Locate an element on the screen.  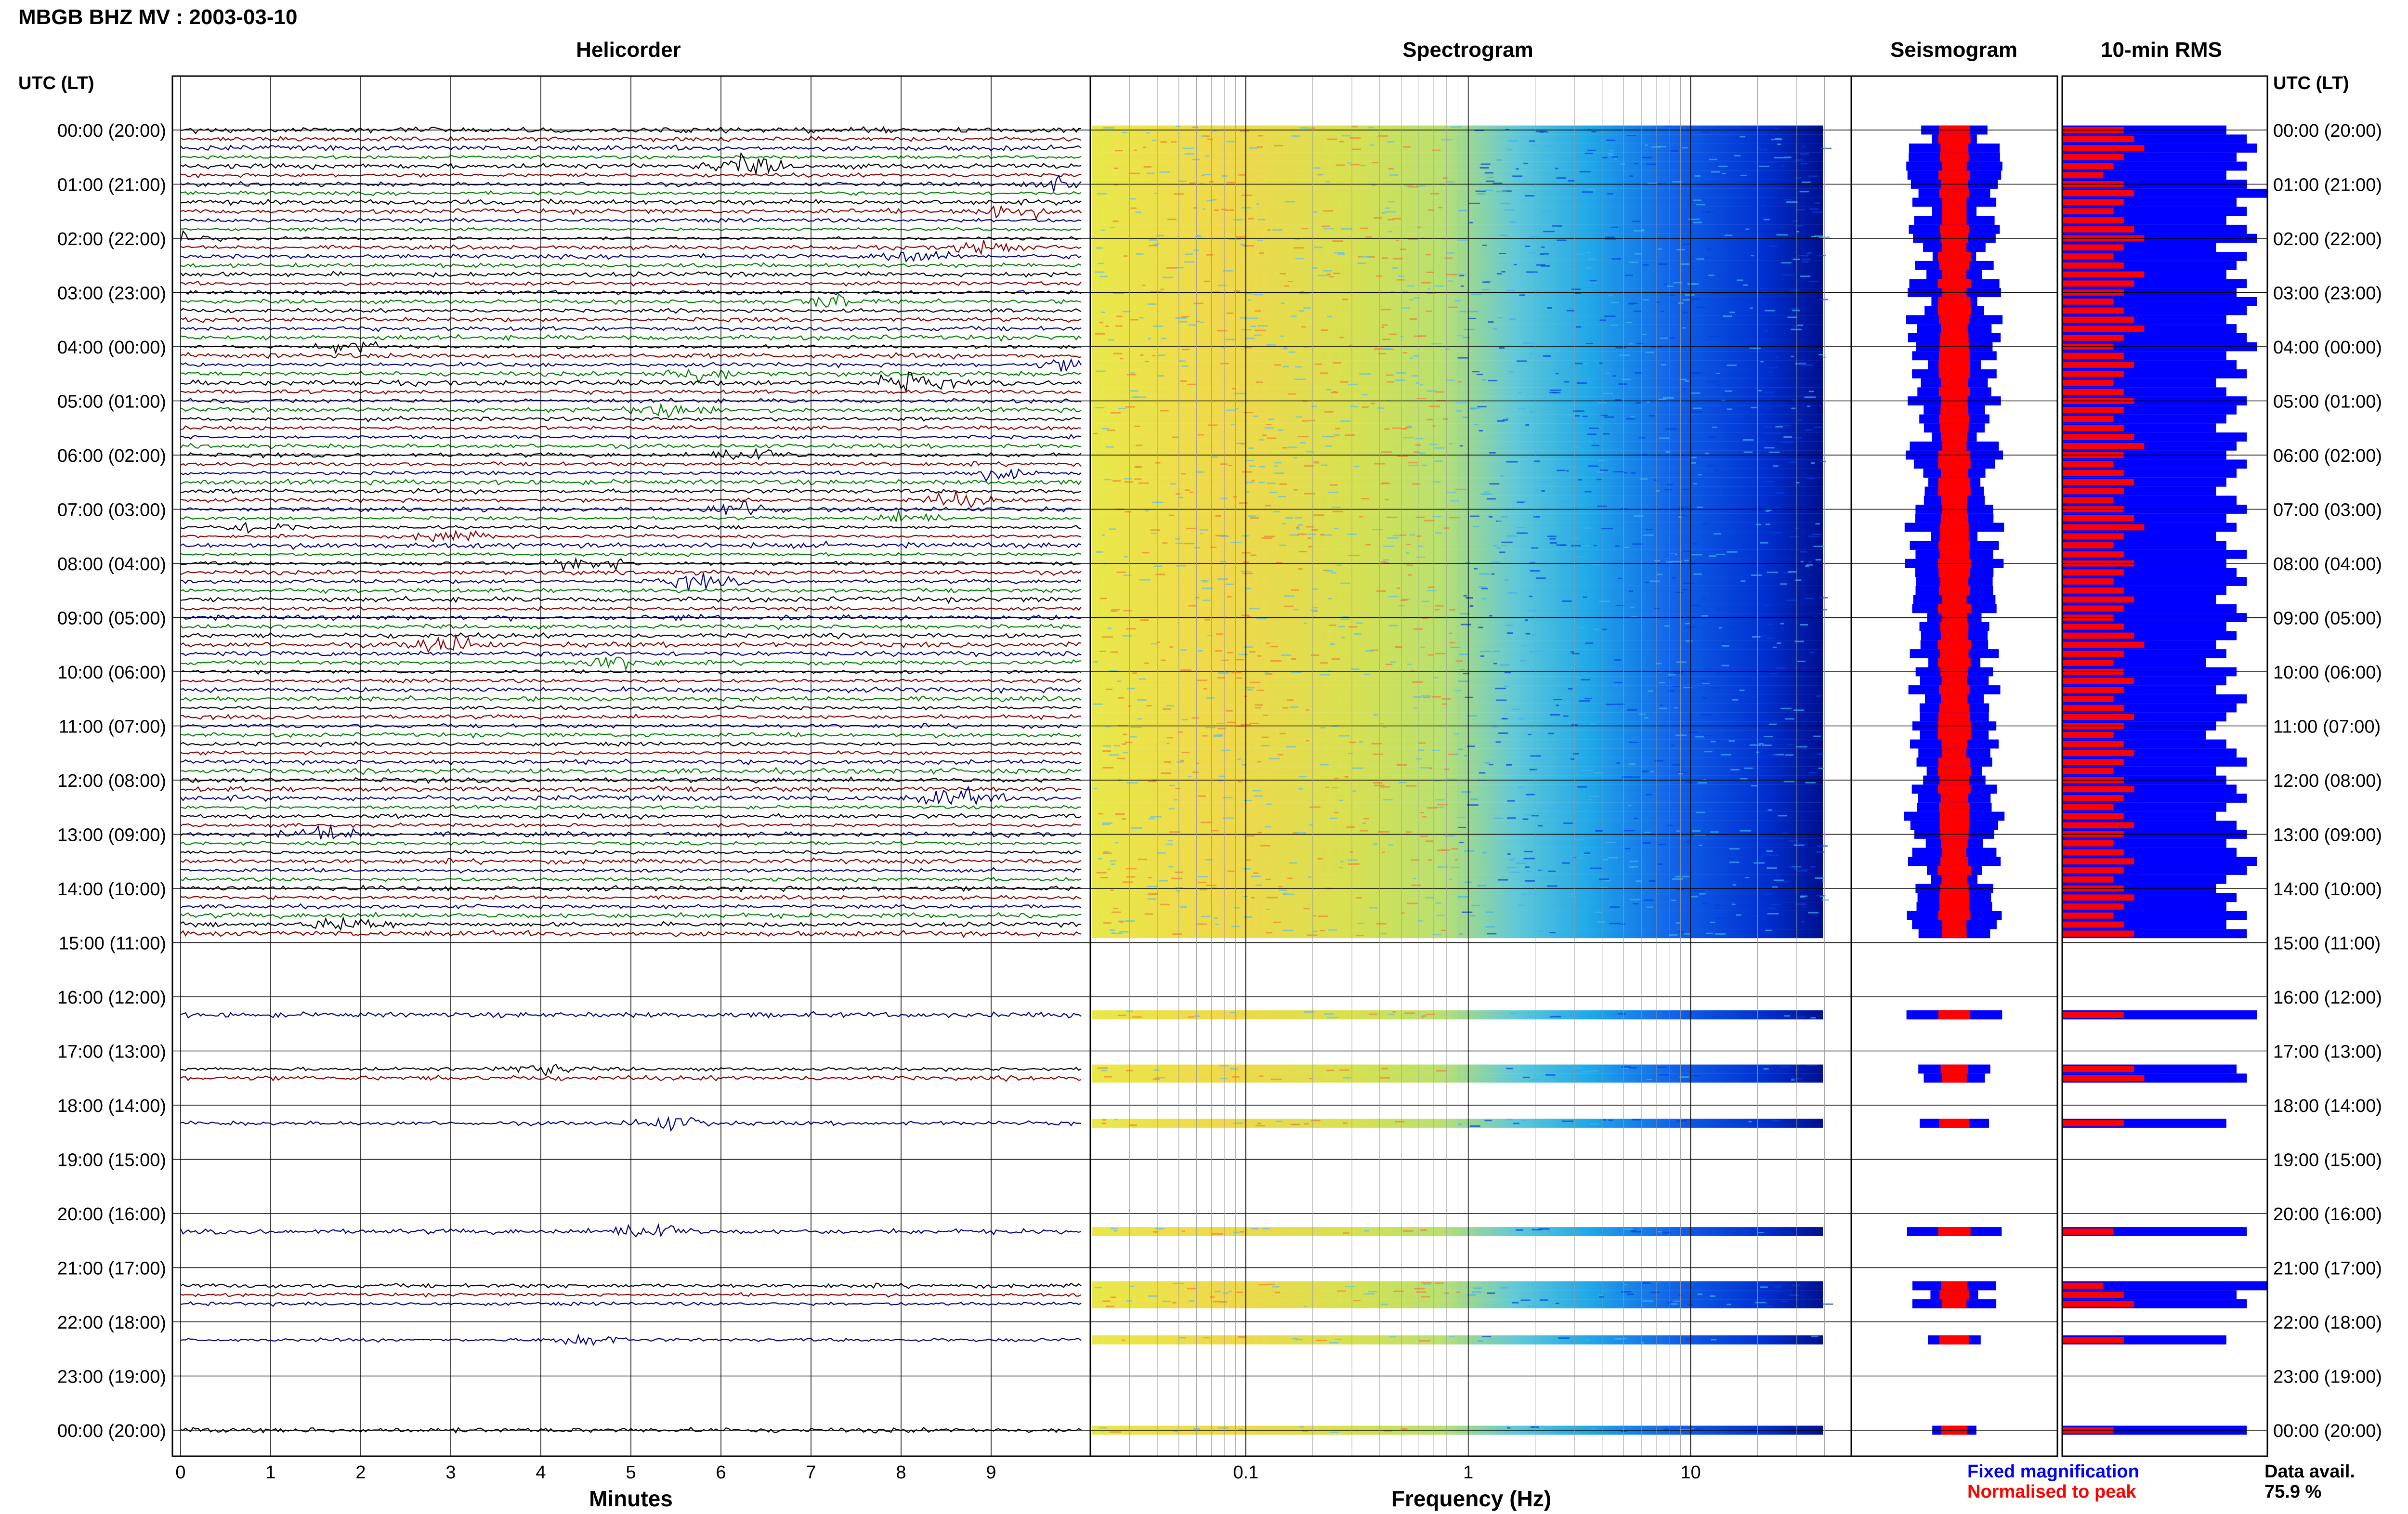
minute-tick-label: 9 is located at coordinates (991, 1472).